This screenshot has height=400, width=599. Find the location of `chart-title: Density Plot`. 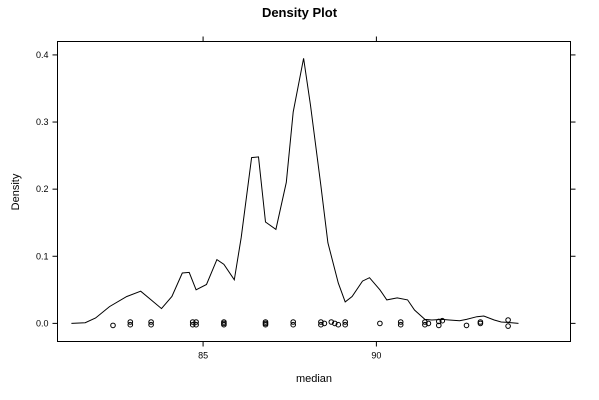

chart-title: Density Plot is located at coordinates (300, 12).